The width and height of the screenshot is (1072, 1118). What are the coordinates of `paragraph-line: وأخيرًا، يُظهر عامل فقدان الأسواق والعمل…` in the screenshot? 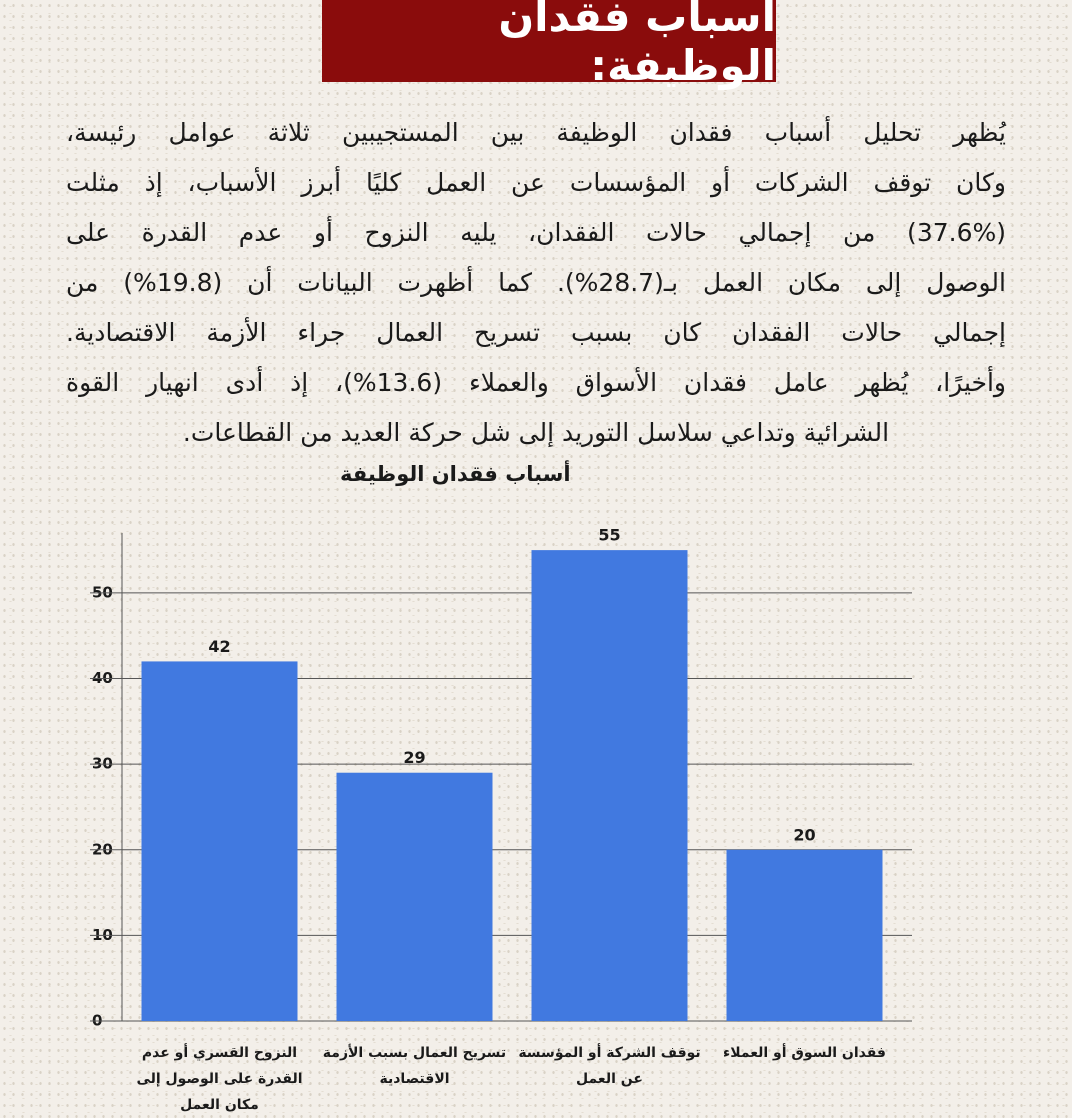 It's located at (536, 382).